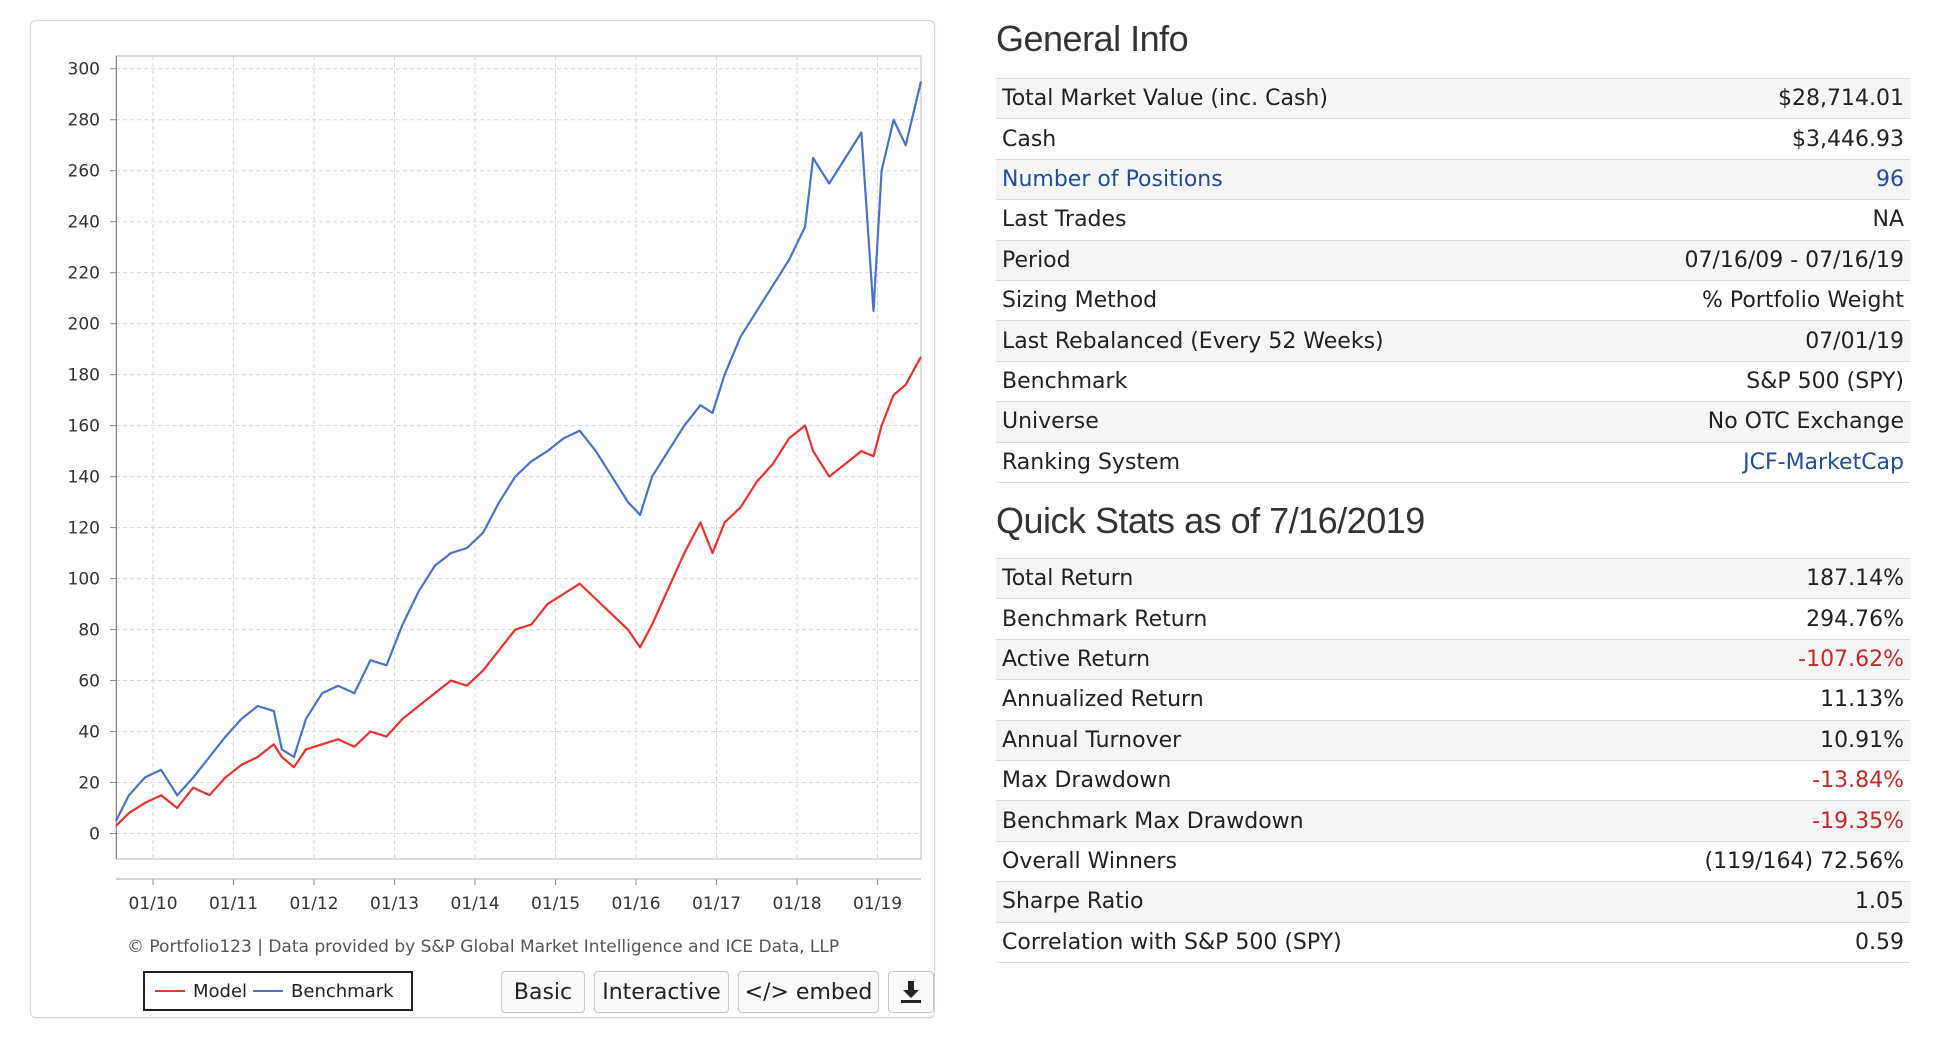  Describe the element at coordinates (1080, 301) in the screenshot. I see `row-label: Sizing Method` at that location.